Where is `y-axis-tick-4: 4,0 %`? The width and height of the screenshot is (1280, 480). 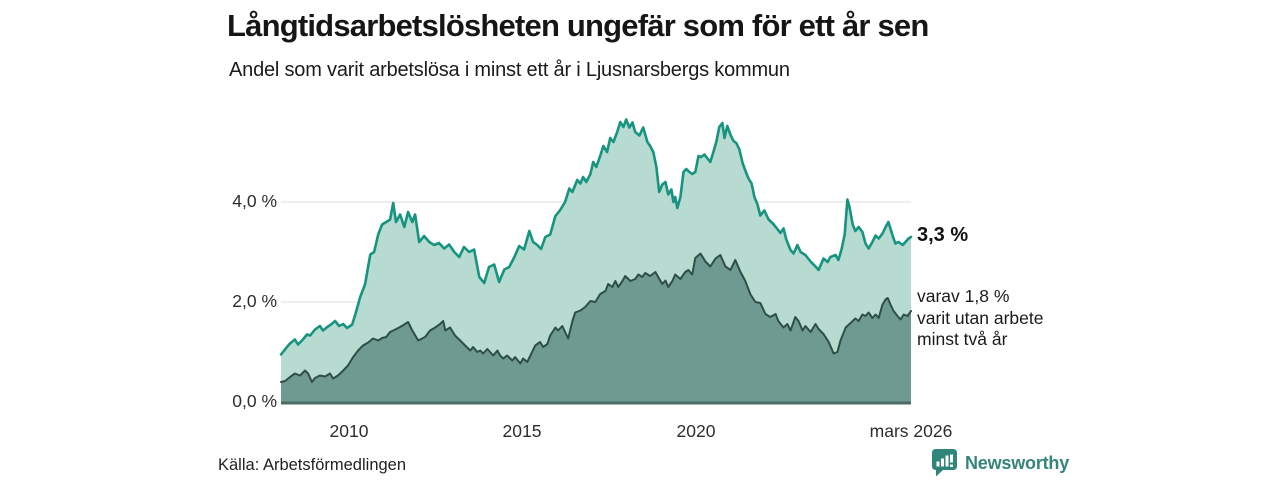
y-axis-tick-4: 4,0 % is located at coordinates (254, 201).